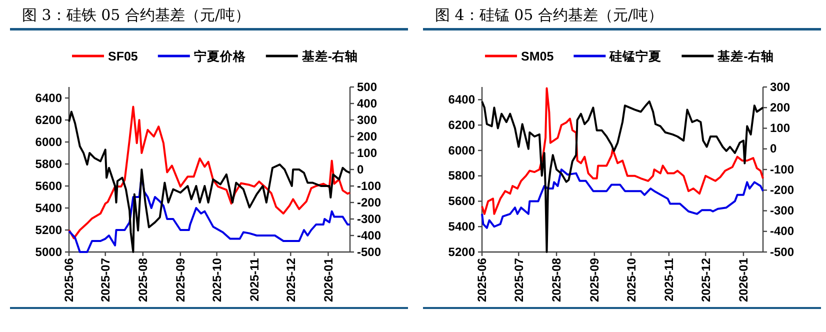 The width and height of the screenshot is (826, 332). Describe the element at coordinates (549, 15) in the screenshot. I see `chart-title: 图 4：硅锰 05 合约基差（元/吨）` at that location.